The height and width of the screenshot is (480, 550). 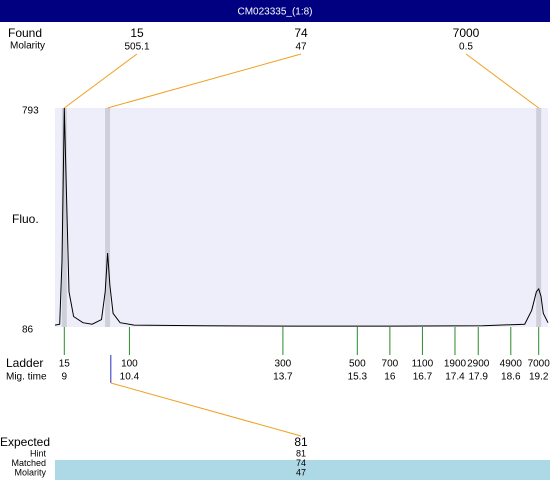 I want to click on found-molarity: 505.1, so click(x=136, y=47).